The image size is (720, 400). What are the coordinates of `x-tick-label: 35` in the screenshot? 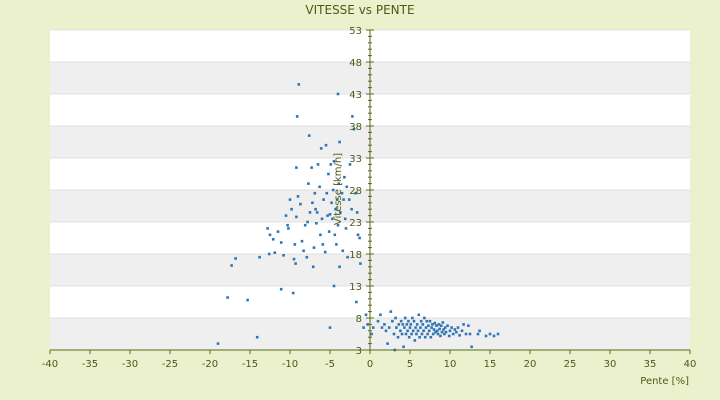 It's located at (650, 364).